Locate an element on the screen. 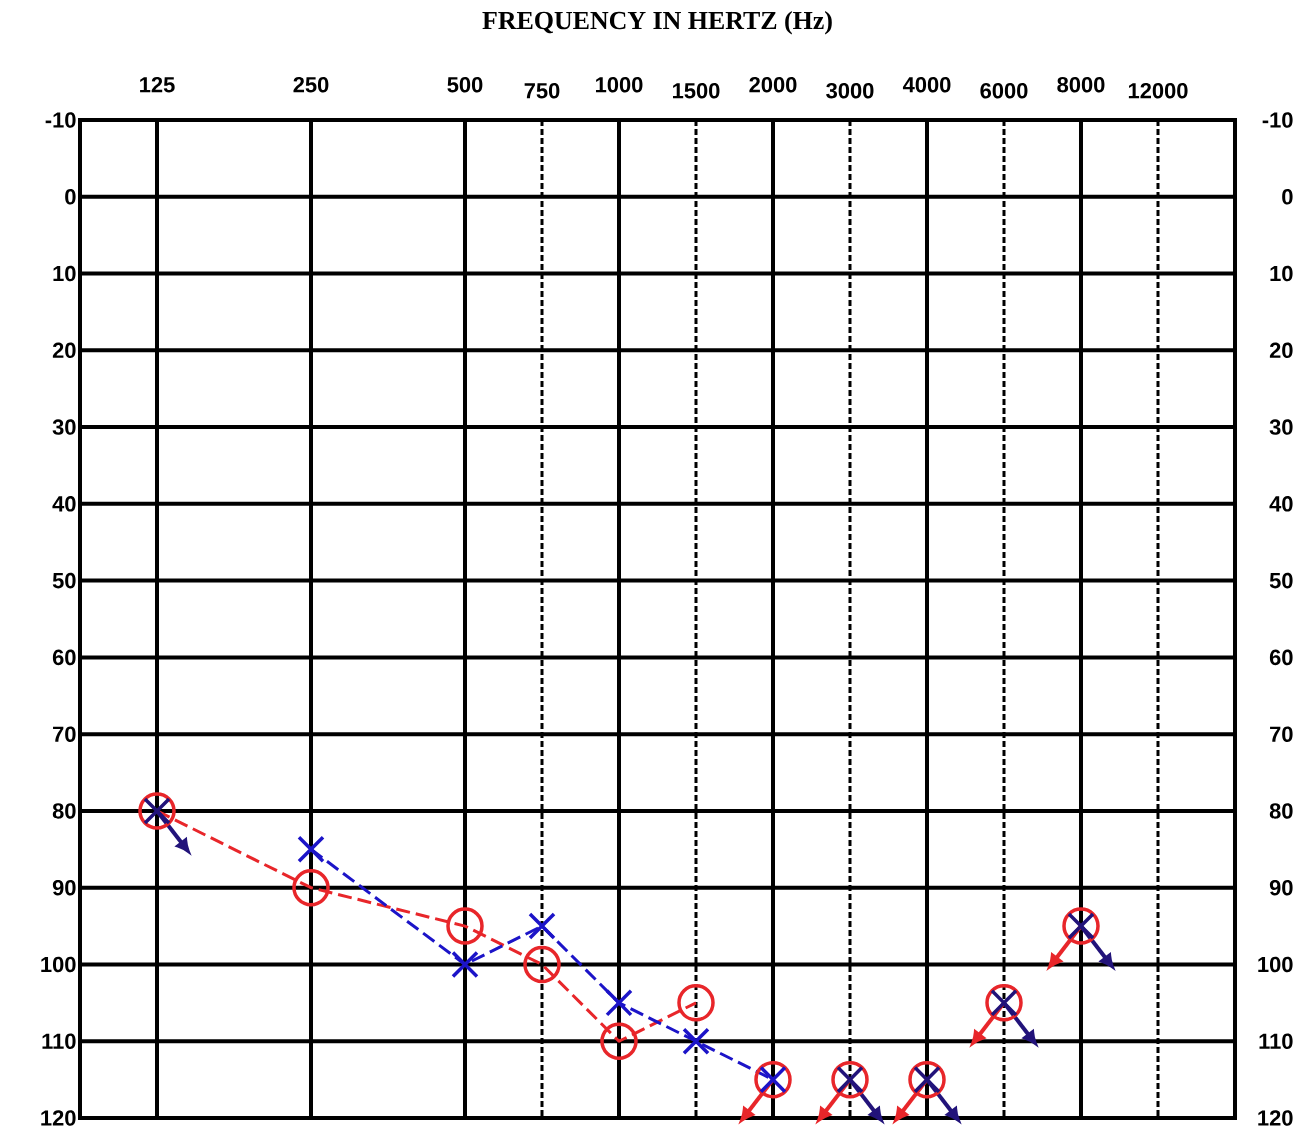 The height and width of the screenshot is (1135, 1304). chart-title: FREQUENCY IN HERTZ (Hz) is located at coordinates (657, 23).